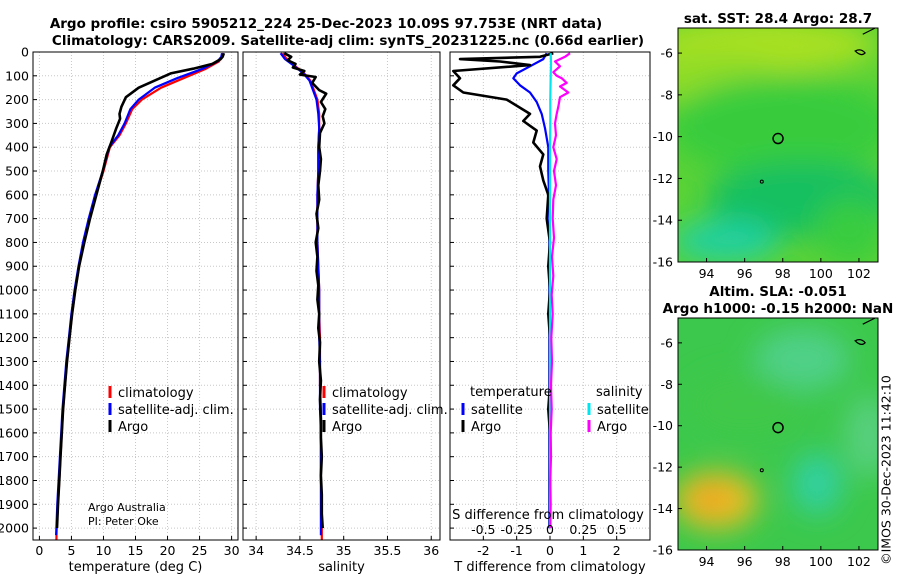 The image size is (900, 580). I want to click on sst_map-ytick-label: -10, so click(663, 136).